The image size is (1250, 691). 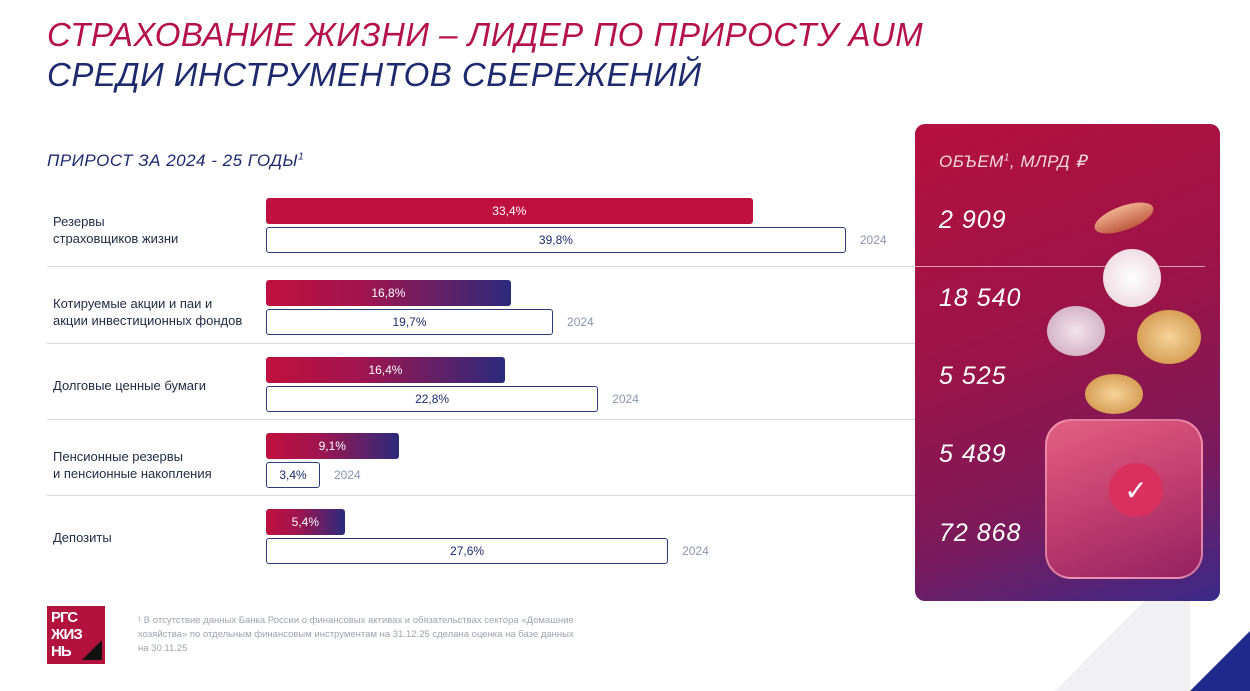 What do you see at coordinates (116, 238) in the screenshot?
I see `category-label-line: страховщиков жизни` at bounding box center [116, 238].